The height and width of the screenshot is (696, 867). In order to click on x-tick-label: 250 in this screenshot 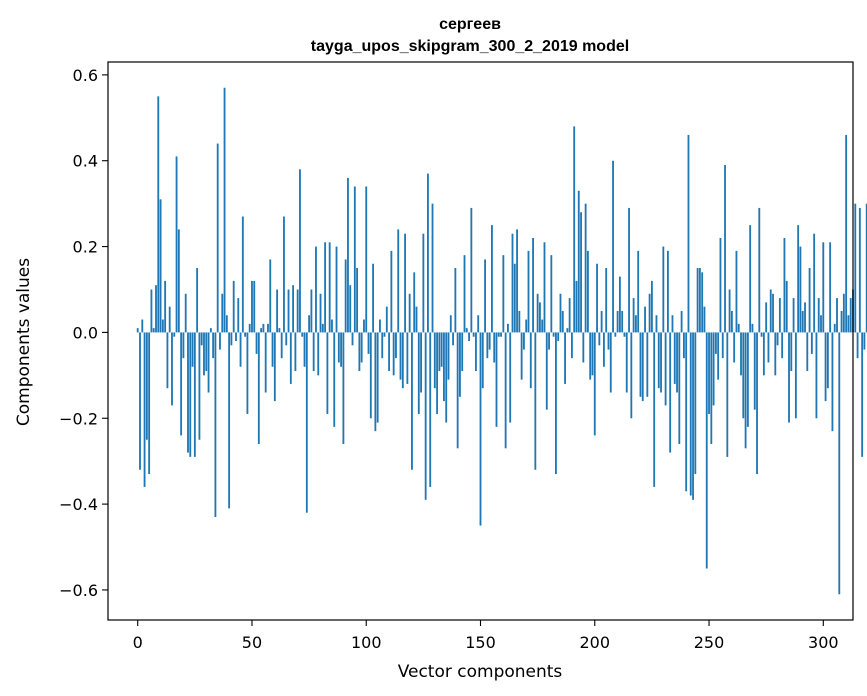, I will do `click(709, 642)`.